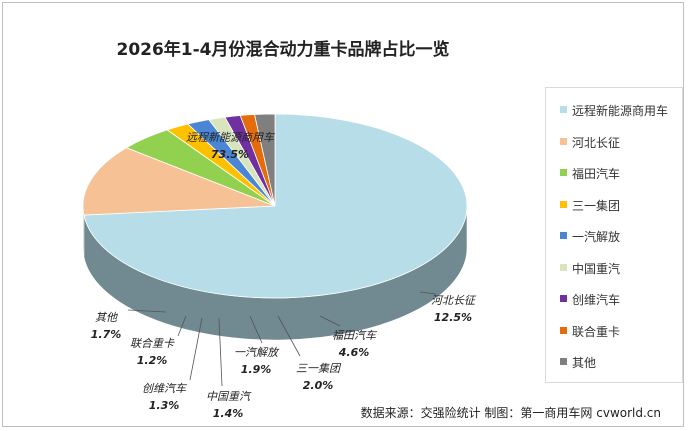 The width and height of the screenshot is (688, 431). Describe the element at coordinates (257, 352) in the screenshot. I see `slice-label-4: 一汽解放` at that location.